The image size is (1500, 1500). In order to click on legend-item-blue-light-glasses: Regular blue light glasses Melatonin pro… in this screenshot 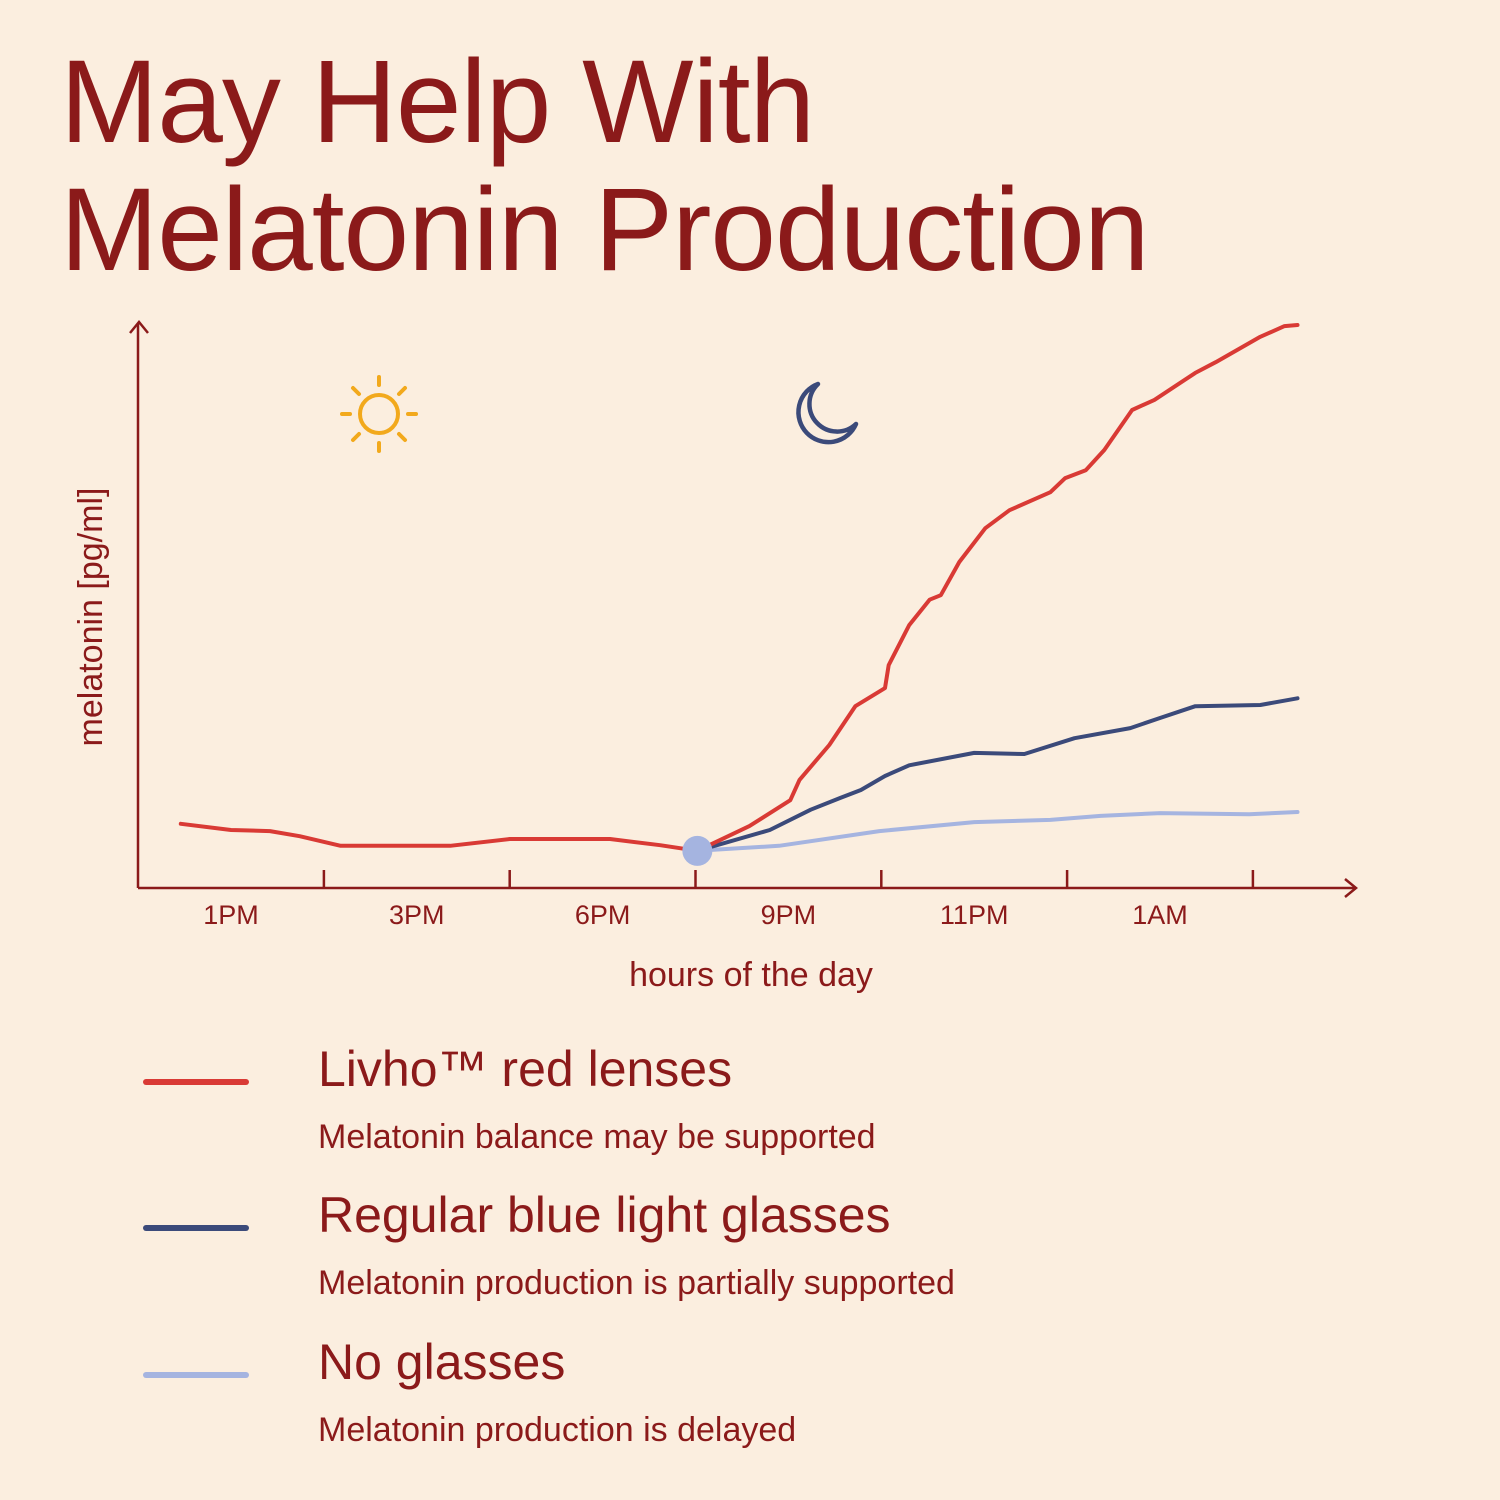, I will do `click(750, 1251)`.